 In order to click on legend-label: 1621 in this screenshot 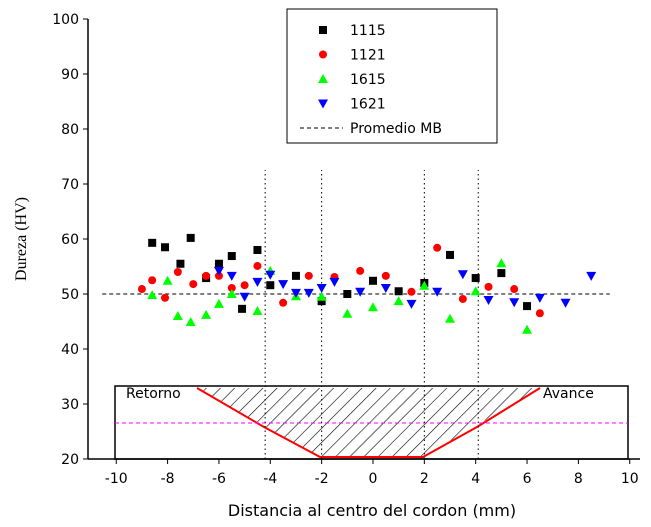, I will do `click(368, 105)`.